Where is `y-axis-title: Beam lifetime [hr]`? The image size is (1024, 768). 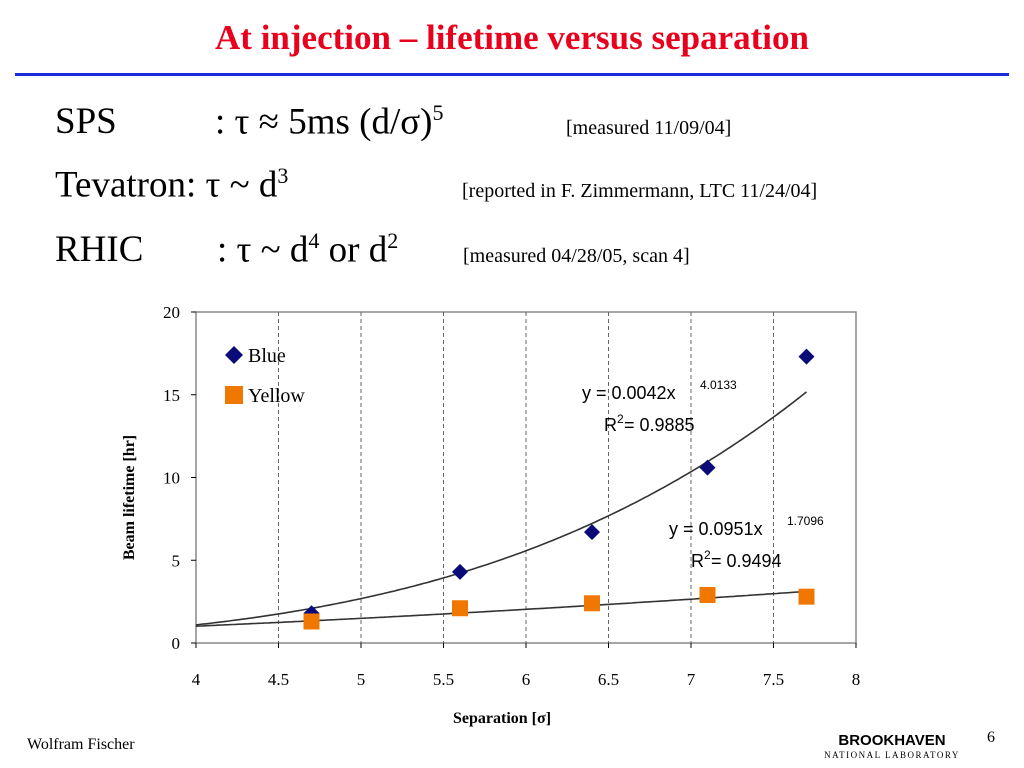
y-axis-title: Beam lifetime [hr] is located at coordinates (129, 497).